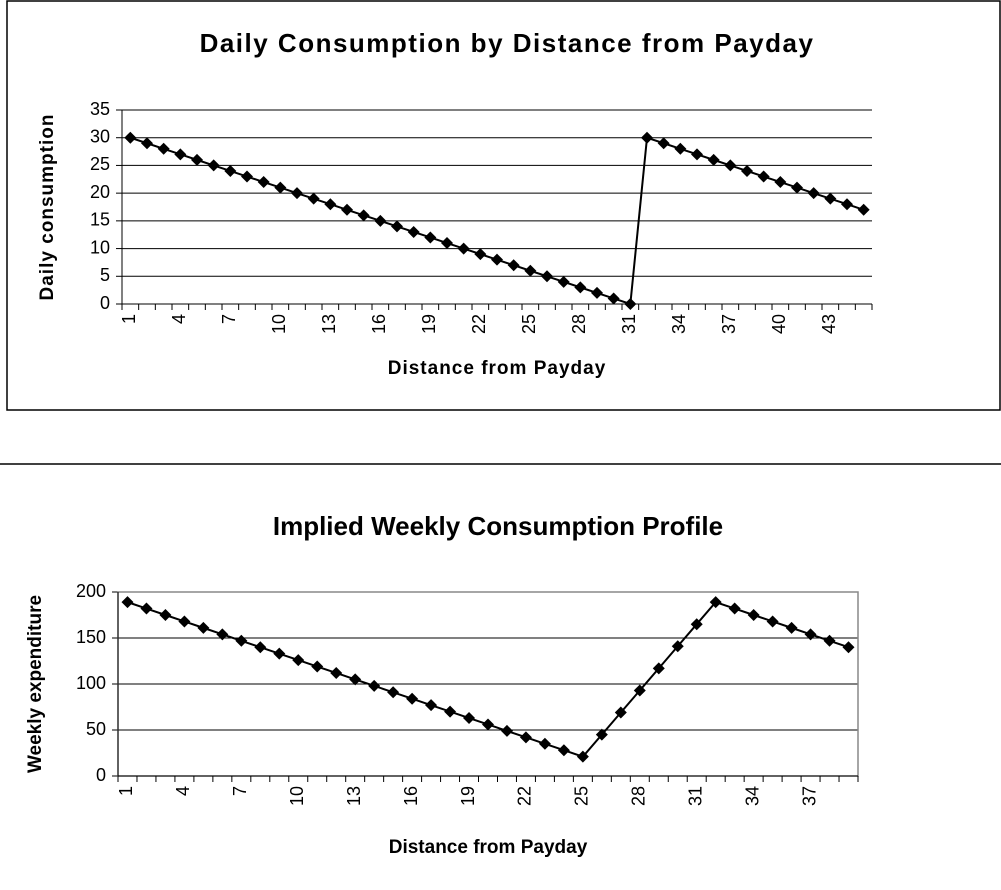  What do you see at coordinates (354, 796) in the screenshot?
I see `x-tick-label: 13` at bounding box center [354, 796].